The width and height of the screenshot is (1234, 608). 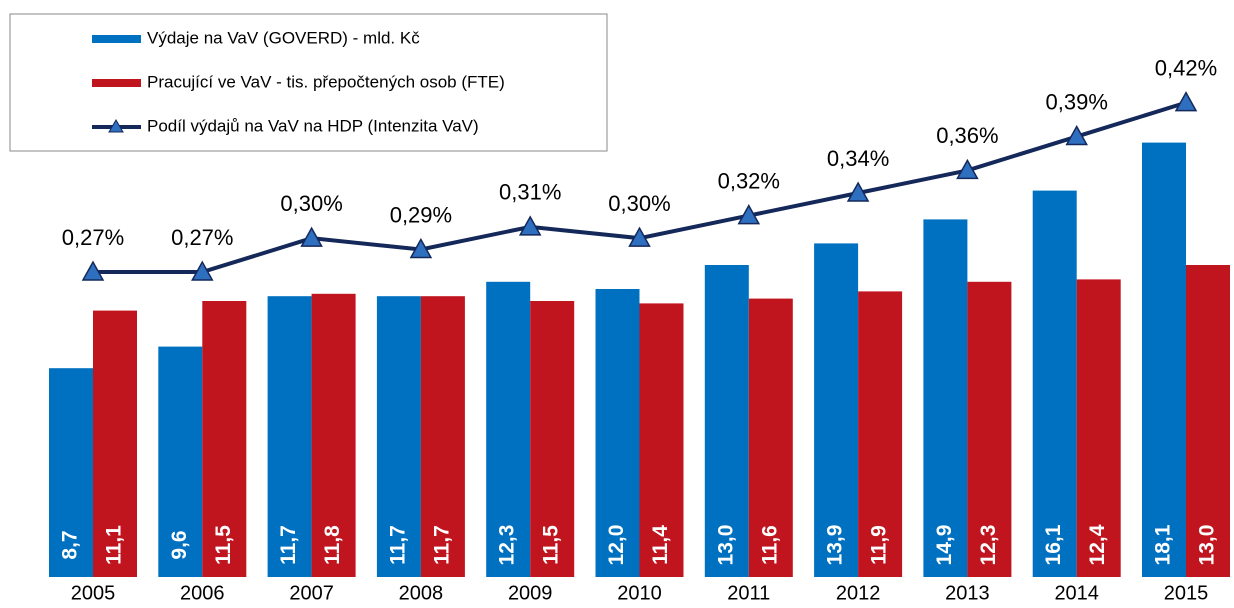 I want to click on bar-value-label: 14,9, so click(x=944, y=545).